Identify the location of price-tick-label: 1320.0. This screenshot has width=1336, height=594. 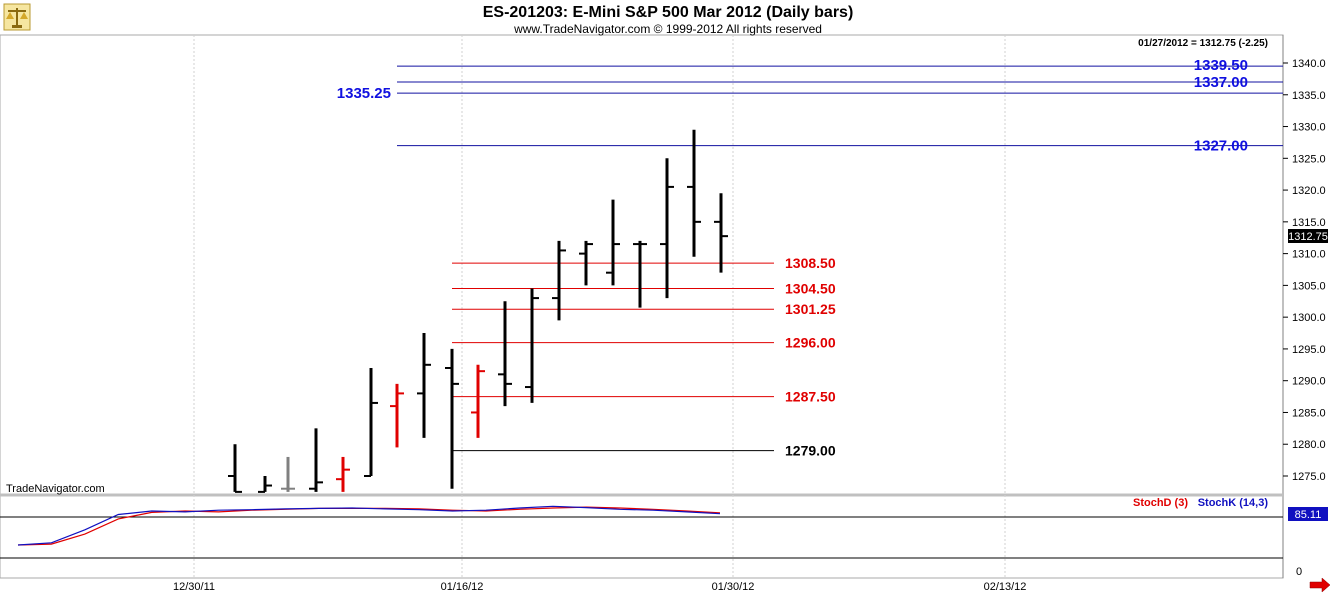
(1309, 191).